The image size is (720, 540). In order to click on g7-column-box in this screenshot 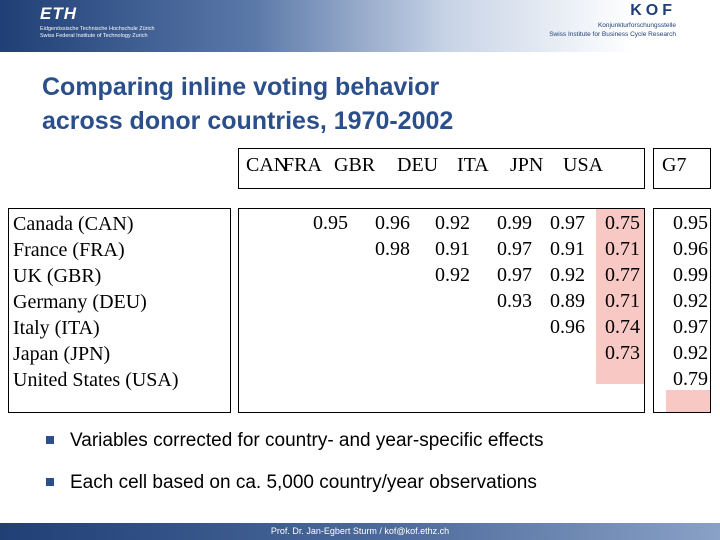, I will do `click(682, 310)`.